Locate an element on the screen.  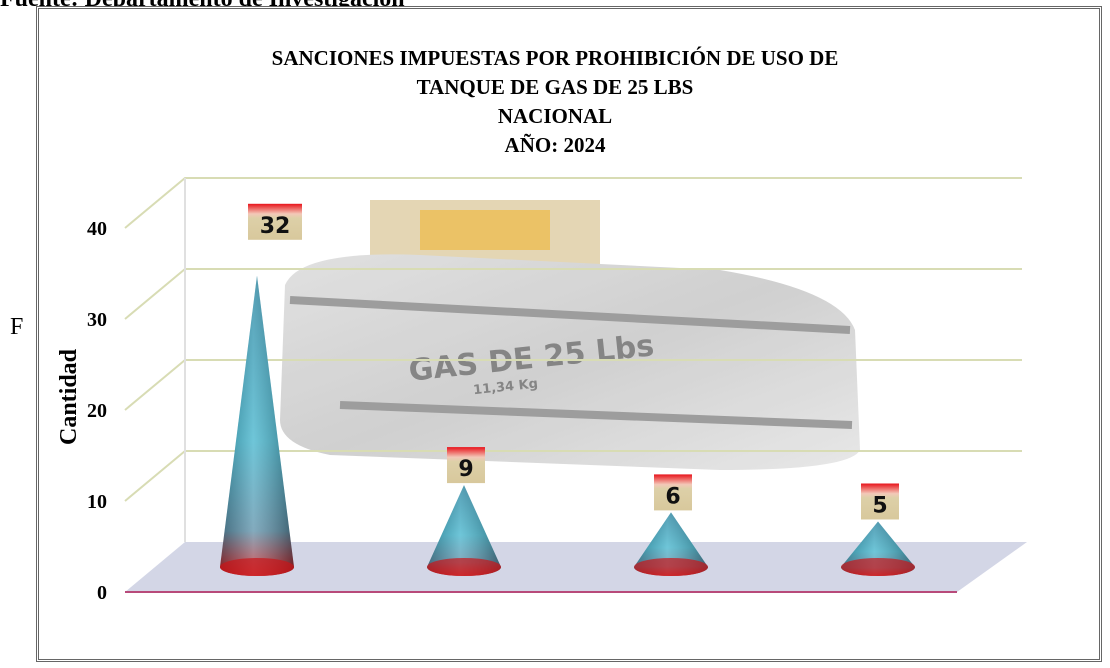
chart-floor is located at coordinates (576, 567).